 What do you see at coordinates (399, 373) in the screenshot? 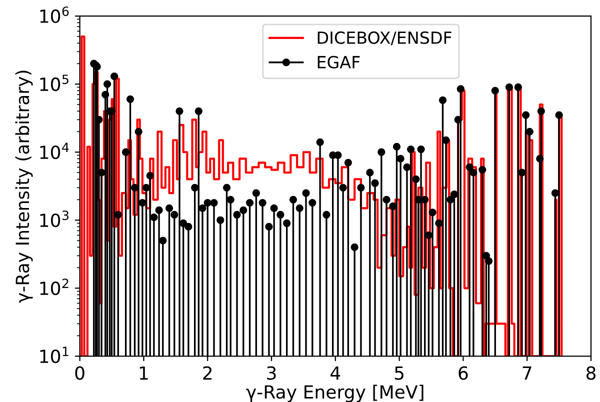
I see `x-tick-label: 5` at bounding box center [399, 373].